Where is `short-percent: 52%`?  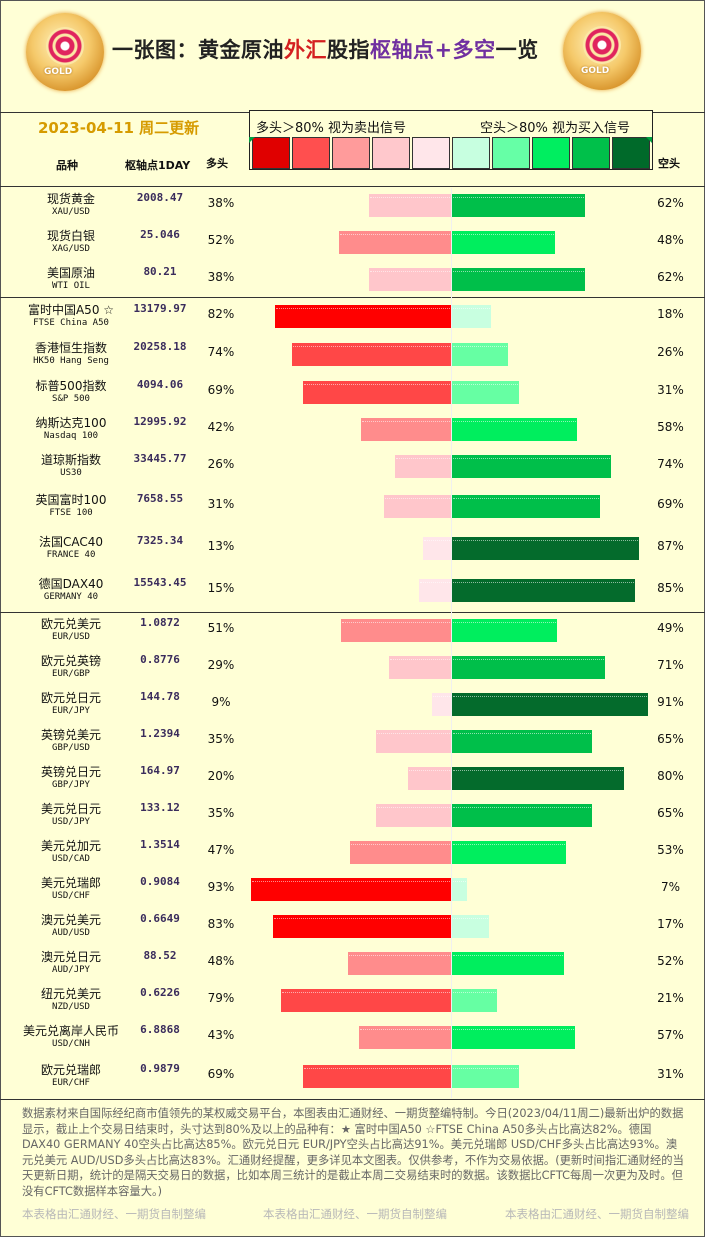 short-percent: 52% is located at coordinates (670, 960).